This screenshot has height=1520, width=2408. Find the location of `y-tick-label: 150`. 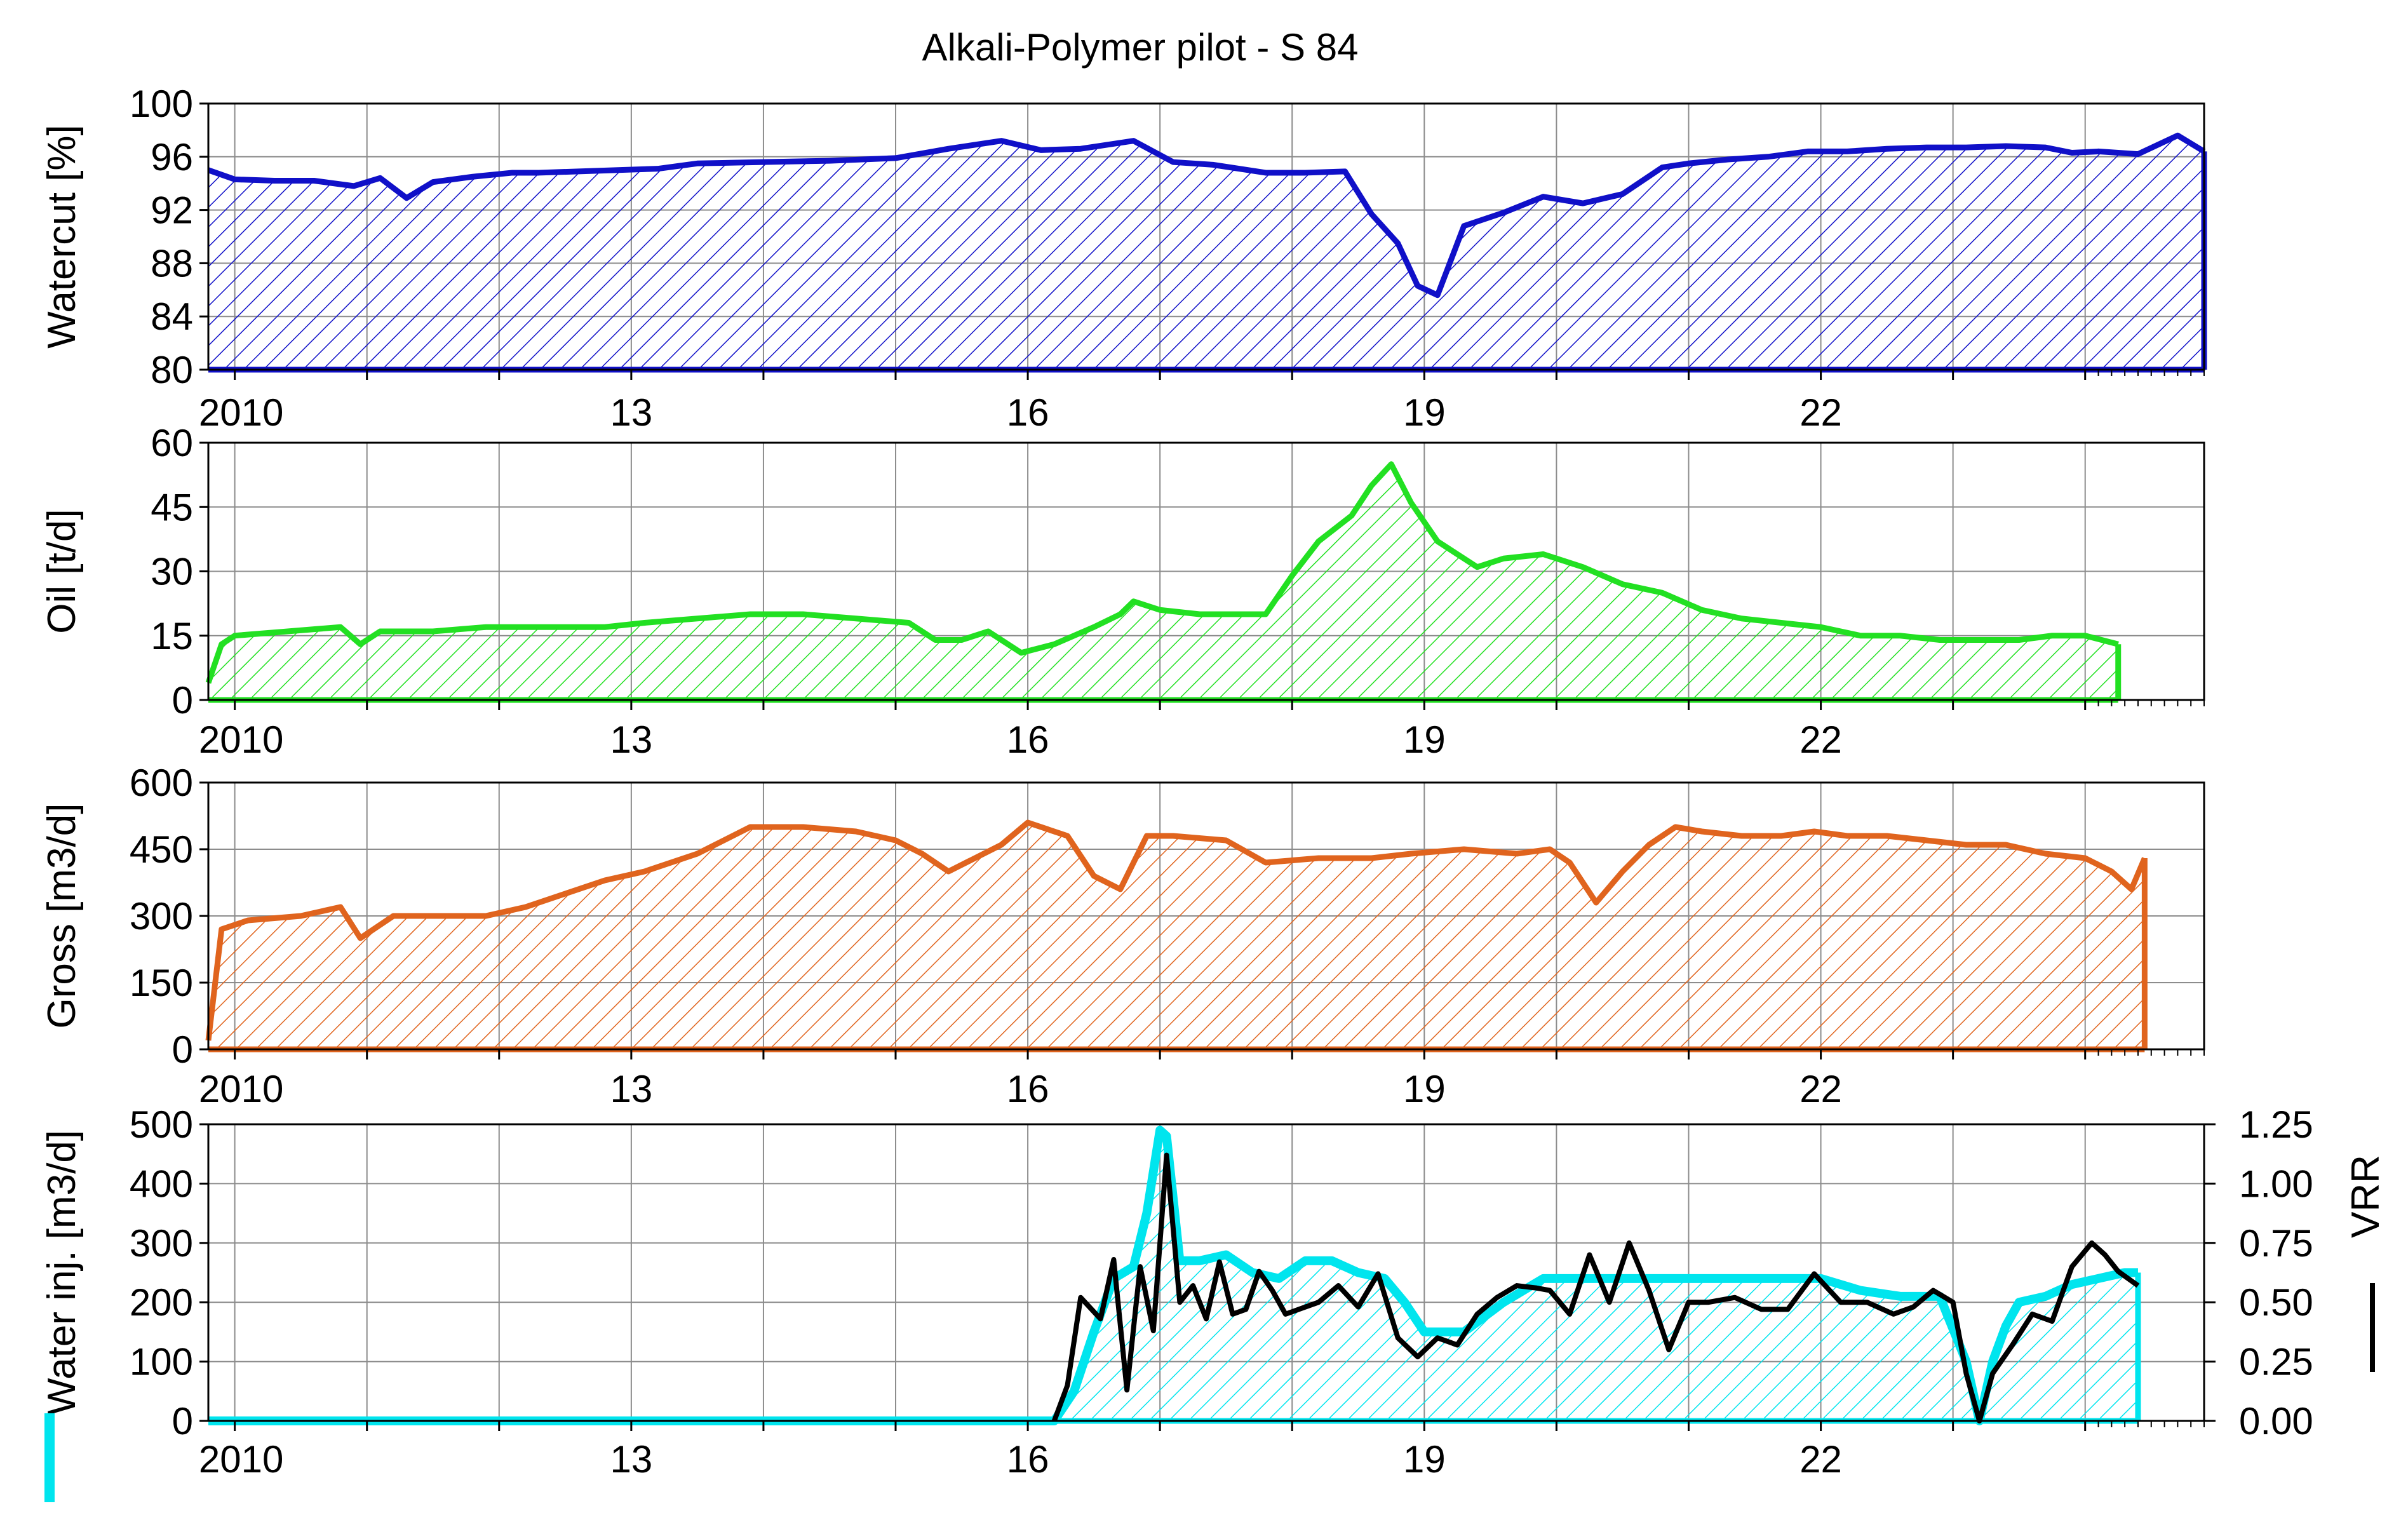

y-tick-label: 150 is located at coordinates (161, 983).